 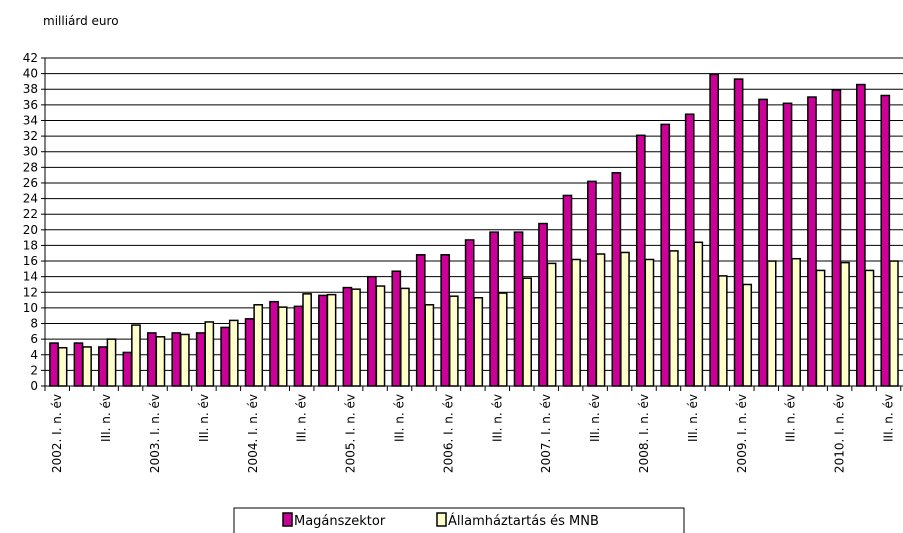 I want to click on y-tick-label: 42, so click(x=30, y=58).